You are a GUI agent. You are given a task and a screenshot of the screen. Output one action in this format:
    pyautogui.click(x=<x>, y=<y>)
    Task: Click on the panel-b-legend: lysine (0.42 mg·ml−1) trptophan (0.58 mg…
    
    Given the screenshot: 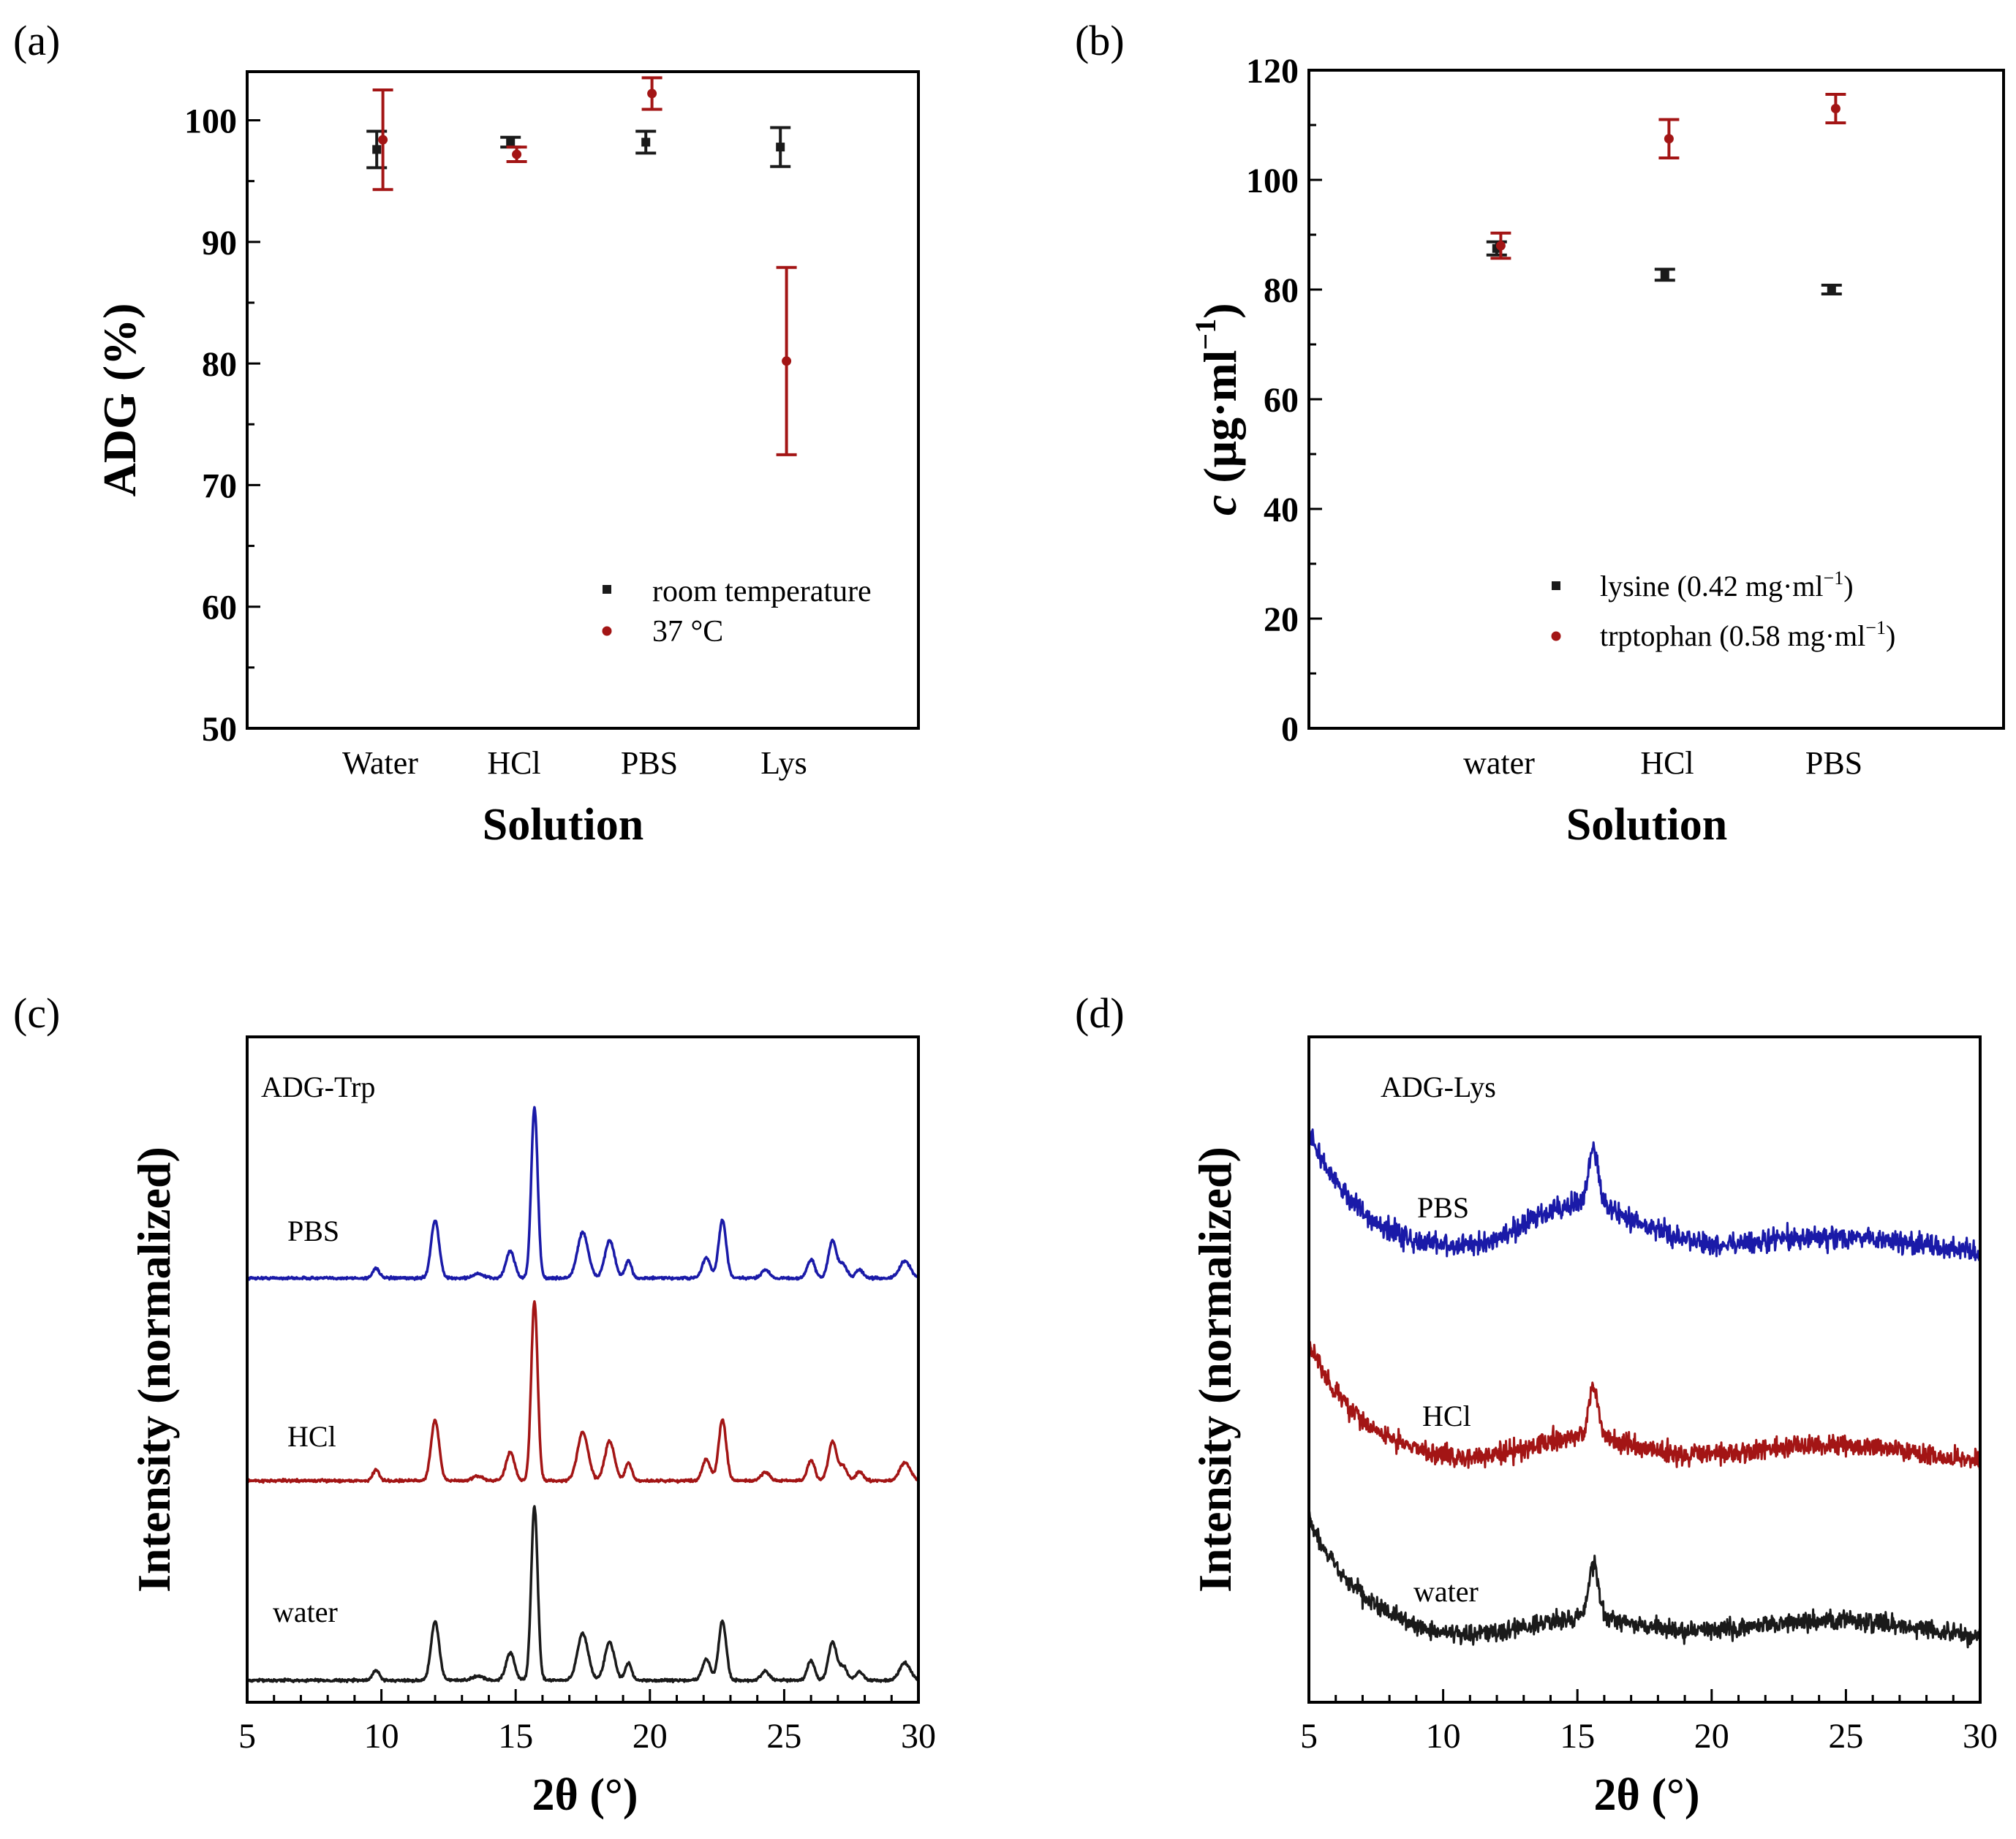 What is the action you would take?
    pyautogui.click(x=1723, y=609)
    